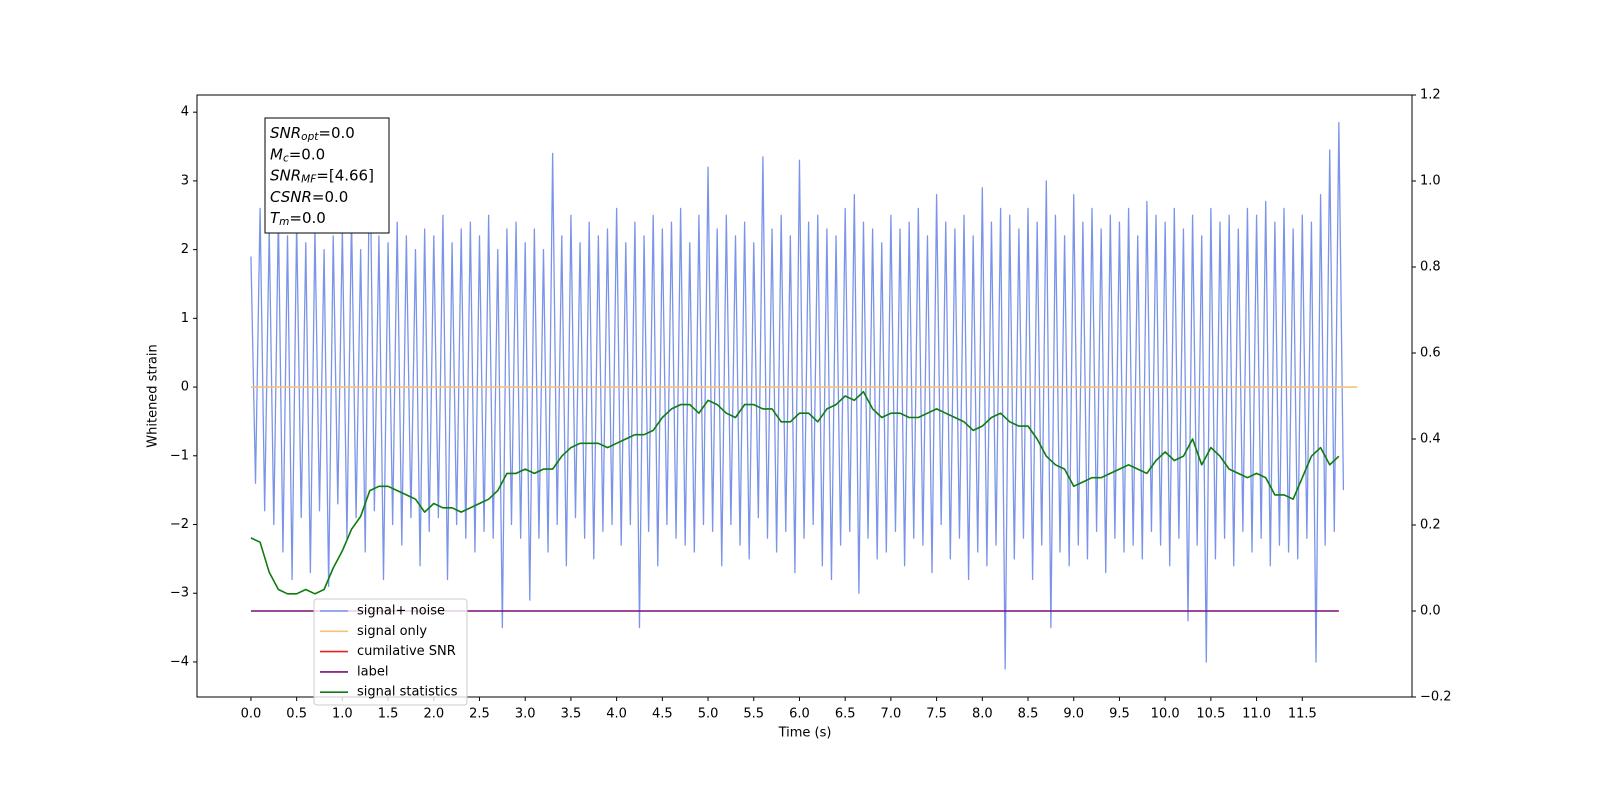 The width and height of the screenshot is (1600, 800). What do you see at coordinates (799, 714) in the screenshot?
I see `x-tick-label: 6.0` at bounding box center [799, 714].